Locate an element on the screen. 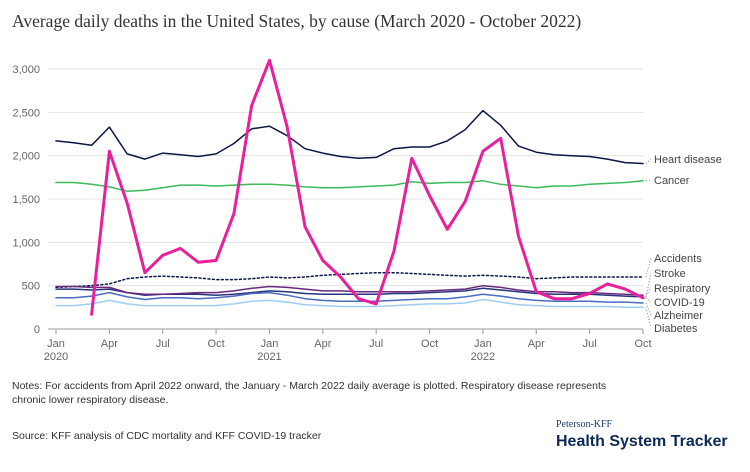 Image resolution: width=750 pixels, height=472 pixels. logo-top: Peterson-KFF is located at coordinates (584, 424).